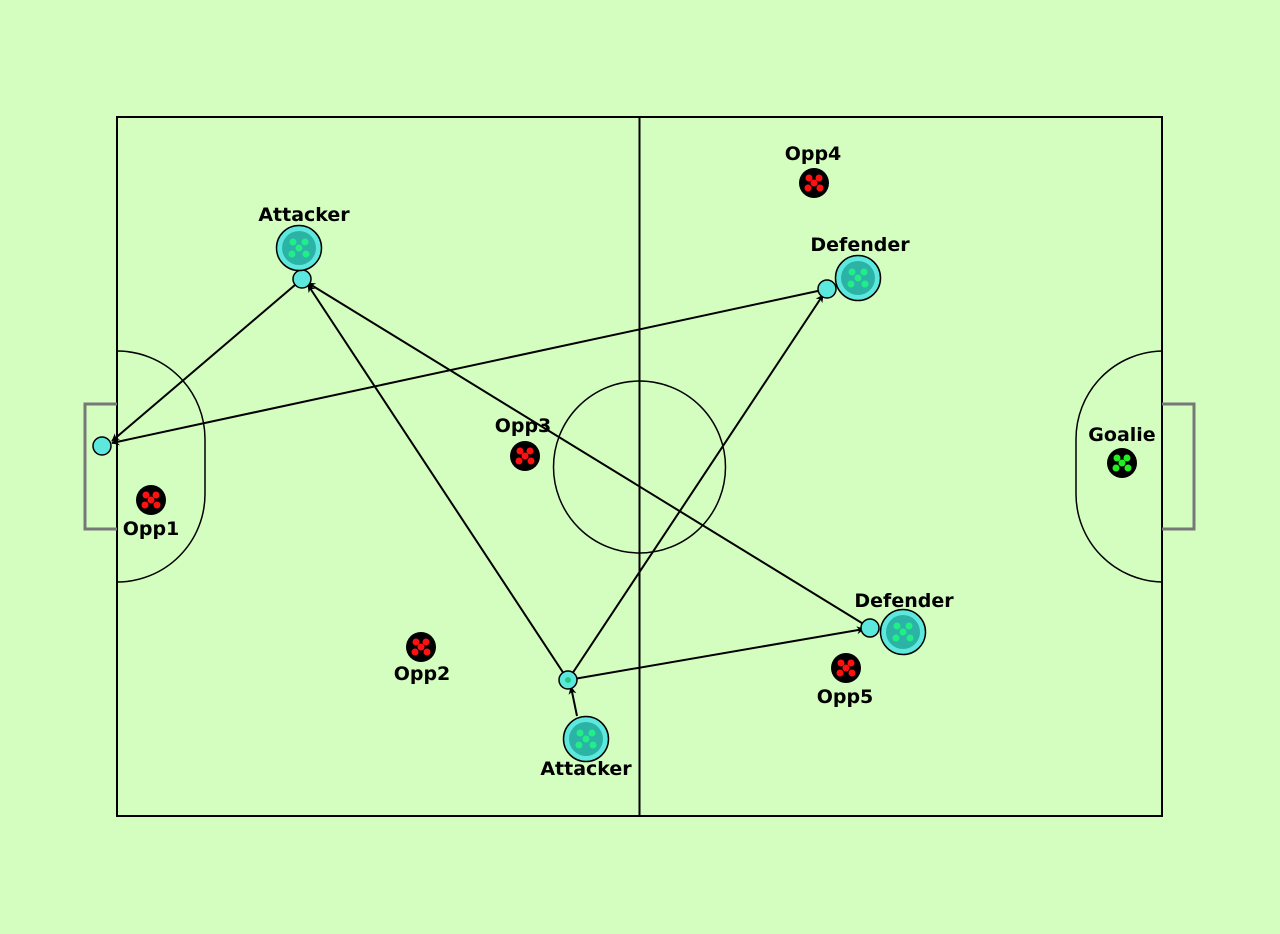 The height and width of the screenshot is (934, 1280). I want to click on label-attacker-top: Attacker, so click(304, 215).